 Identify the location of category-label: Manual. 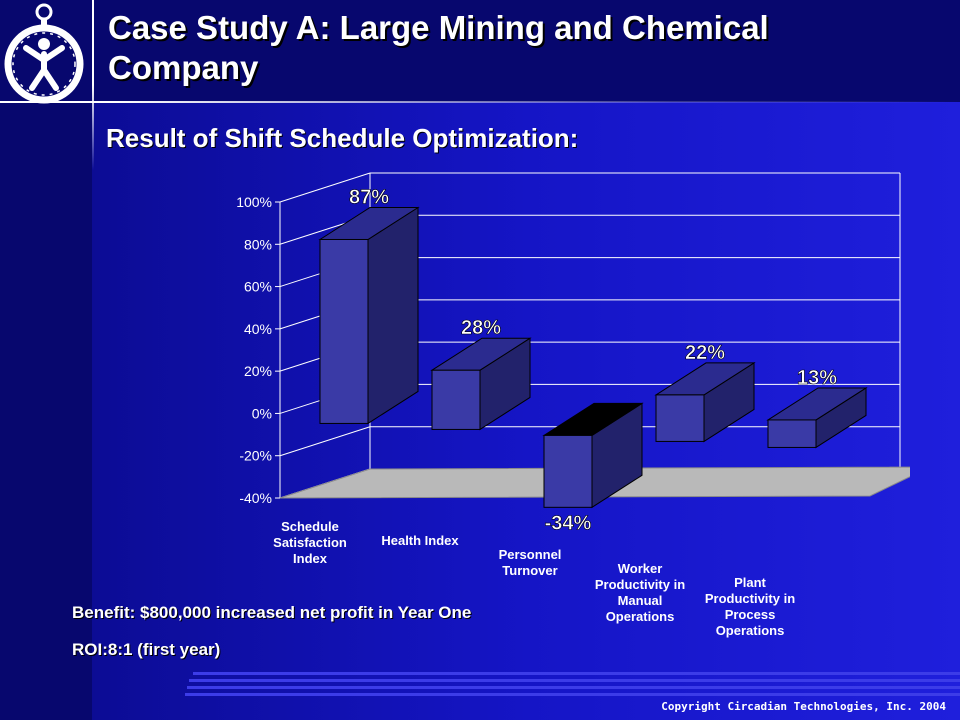
(640, 600).